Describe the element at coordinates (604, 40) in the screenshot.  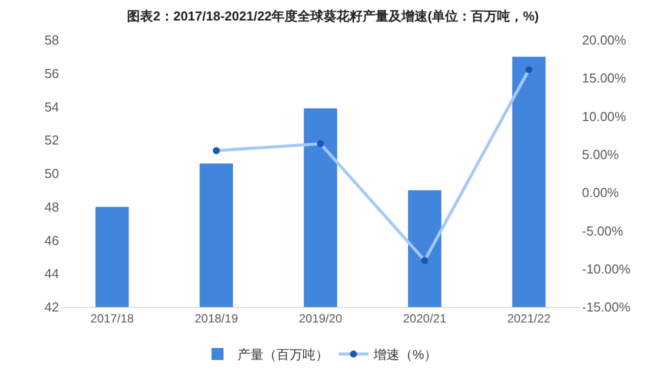
I see `y2-tick-label: 20.00%` at that location.